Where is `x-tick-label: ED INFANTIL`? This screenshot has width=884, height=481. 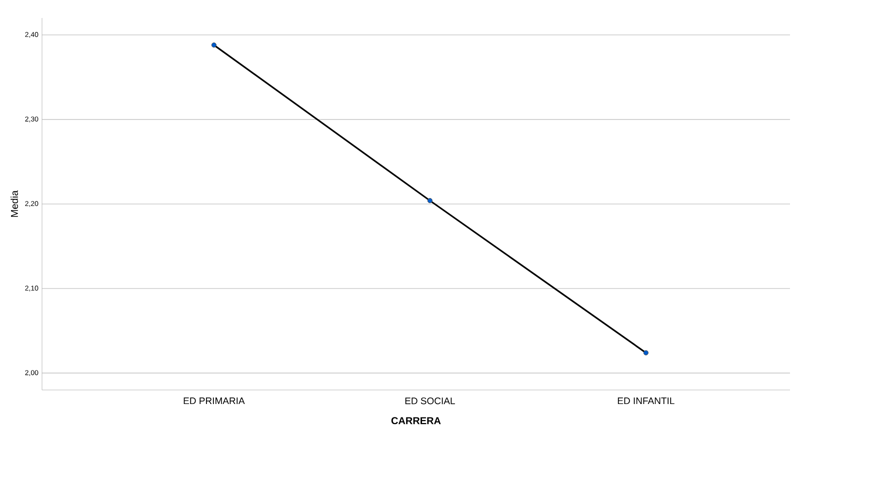
x-tick-label: ED INFANTIL is located at coordinates (646, 401).